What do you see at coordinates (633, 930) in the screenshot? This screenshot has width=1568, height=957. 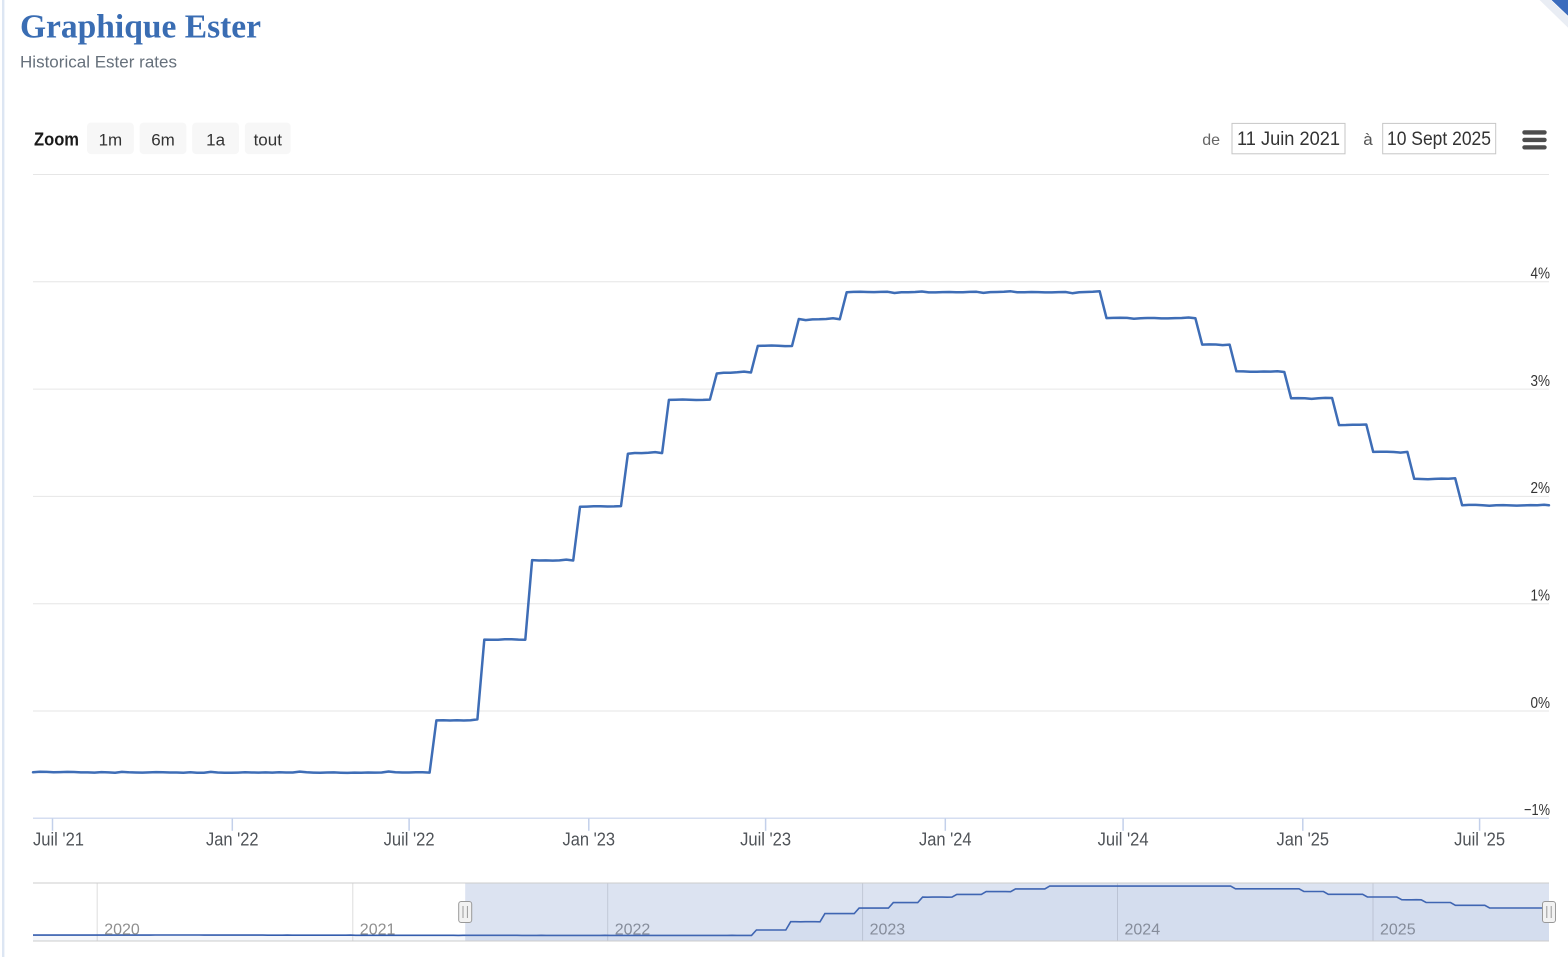 I see `svg-text: 2022` at bounding box center [633, 930].